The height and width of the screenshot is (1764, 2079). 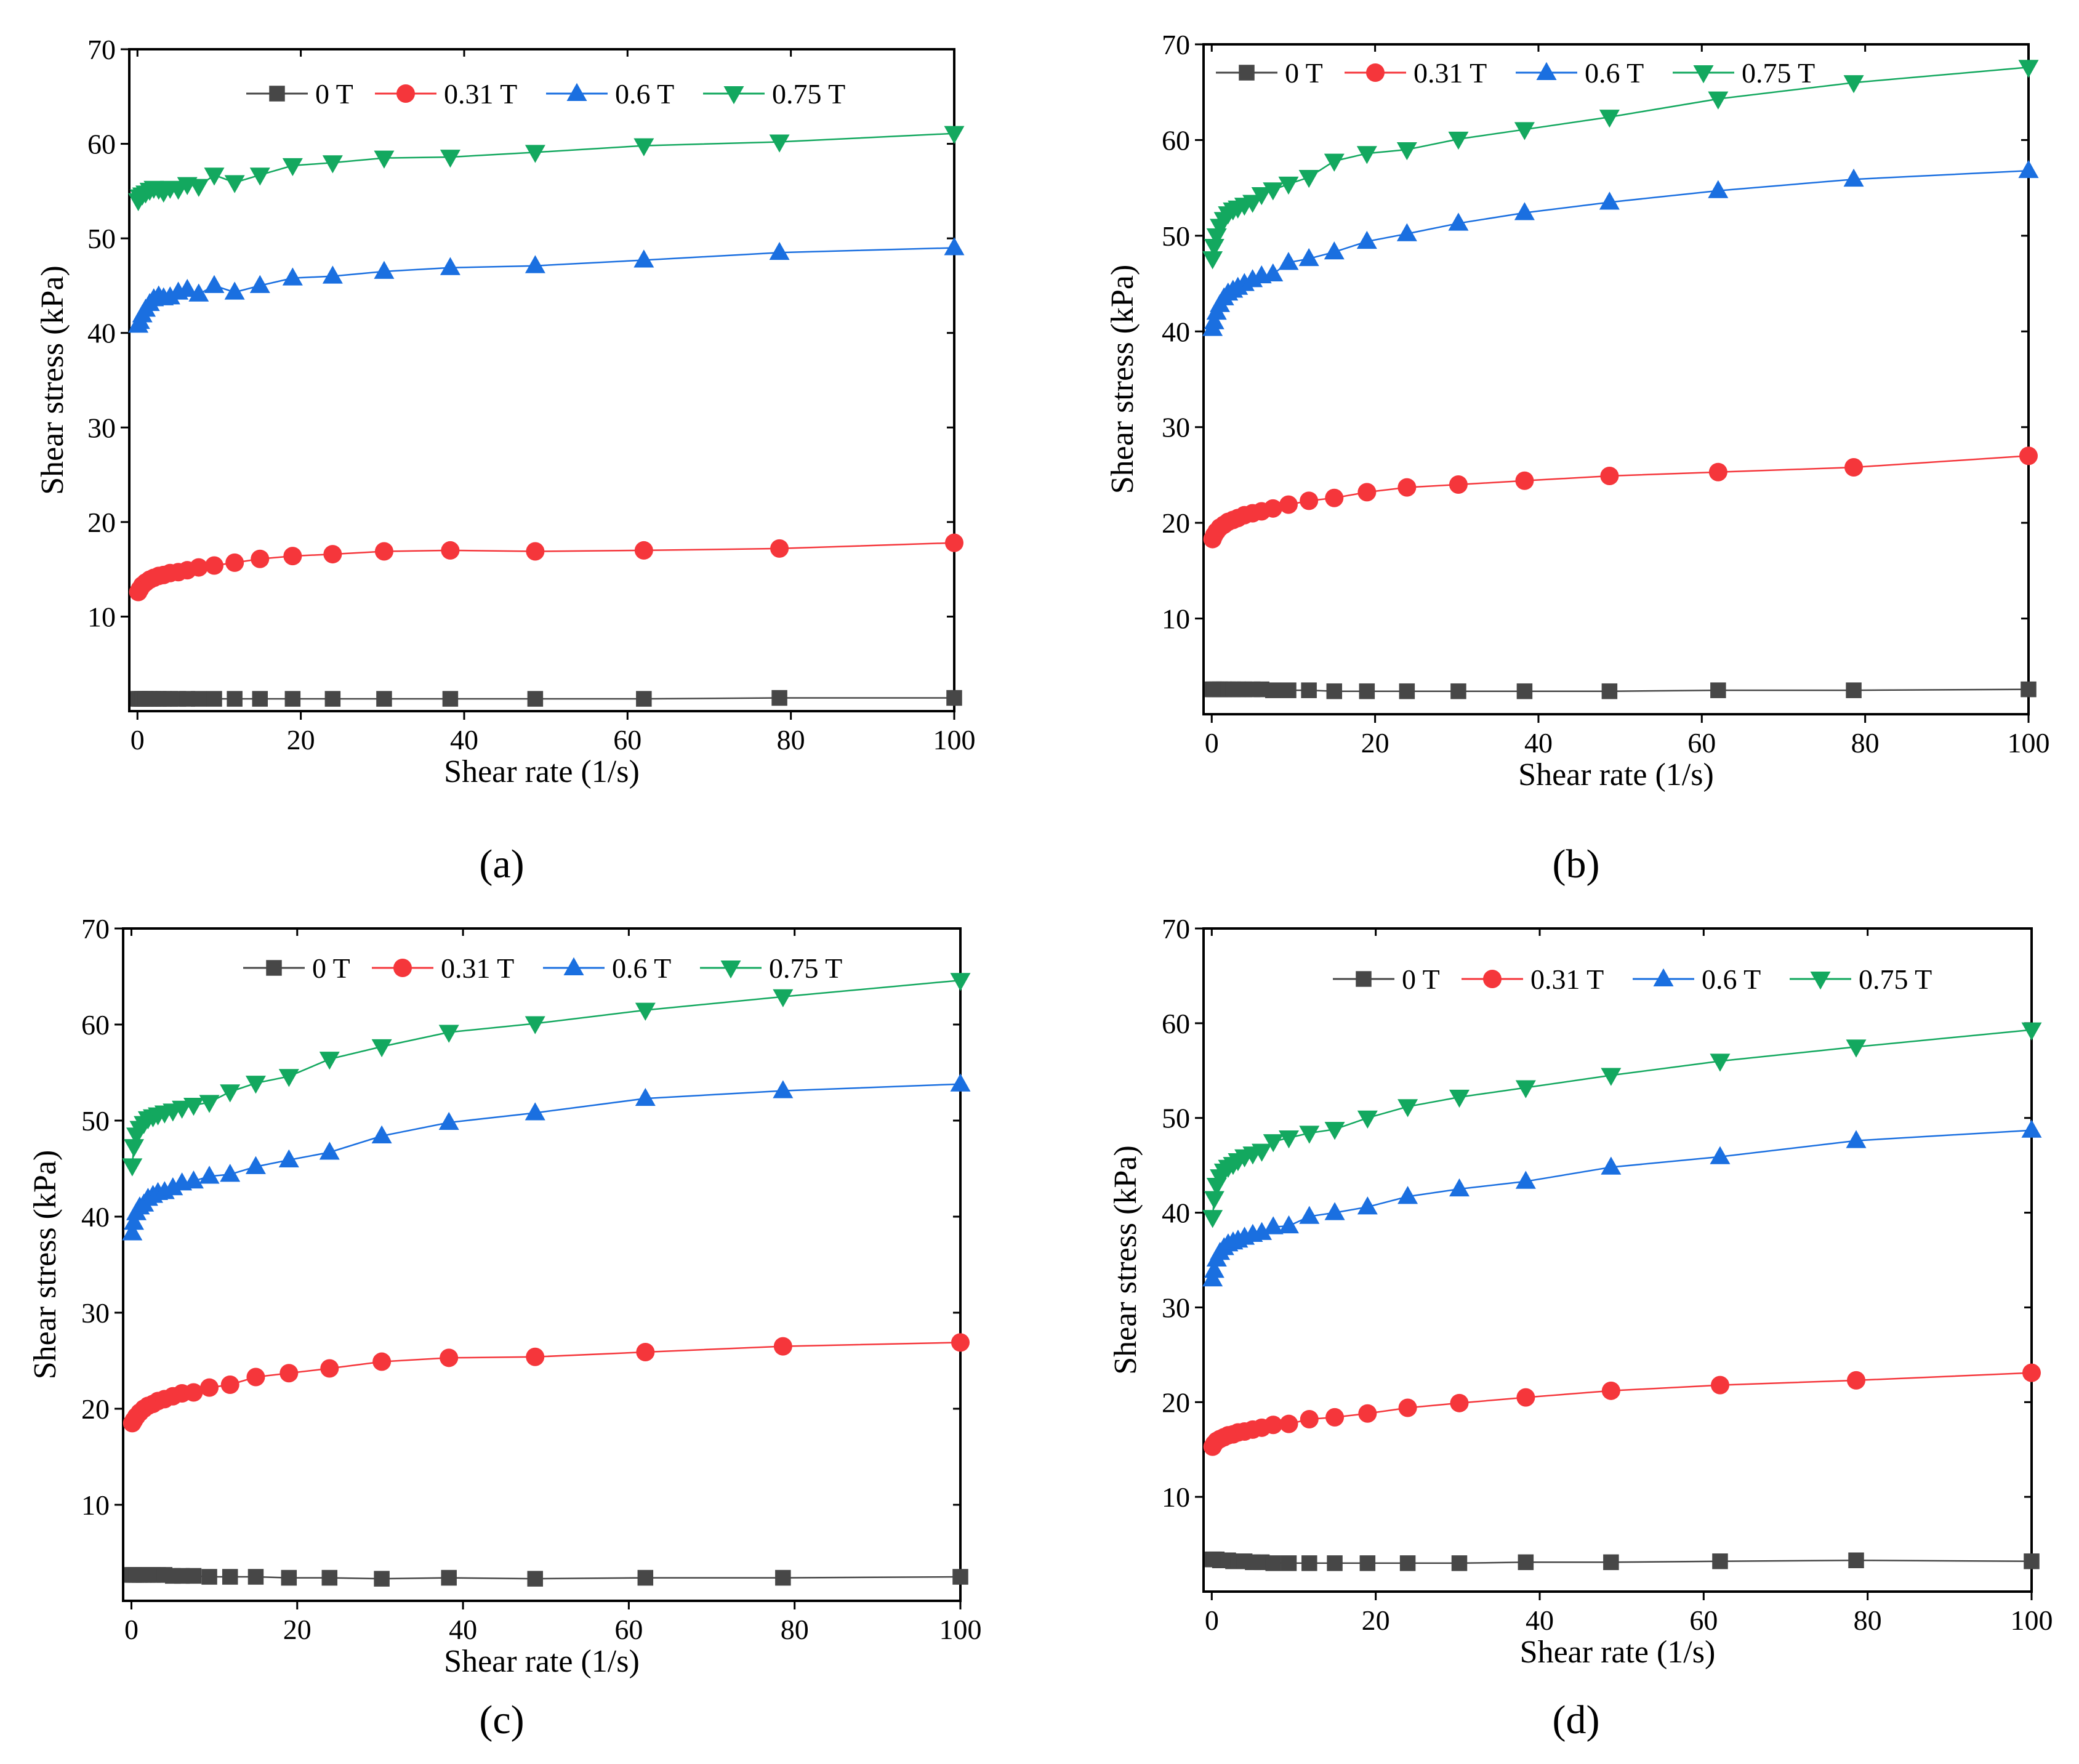 What do you see at coordinates (795, 1629) in the screenshot?
I see `x-tick-label: 80` at bounding box center [795, 1629].